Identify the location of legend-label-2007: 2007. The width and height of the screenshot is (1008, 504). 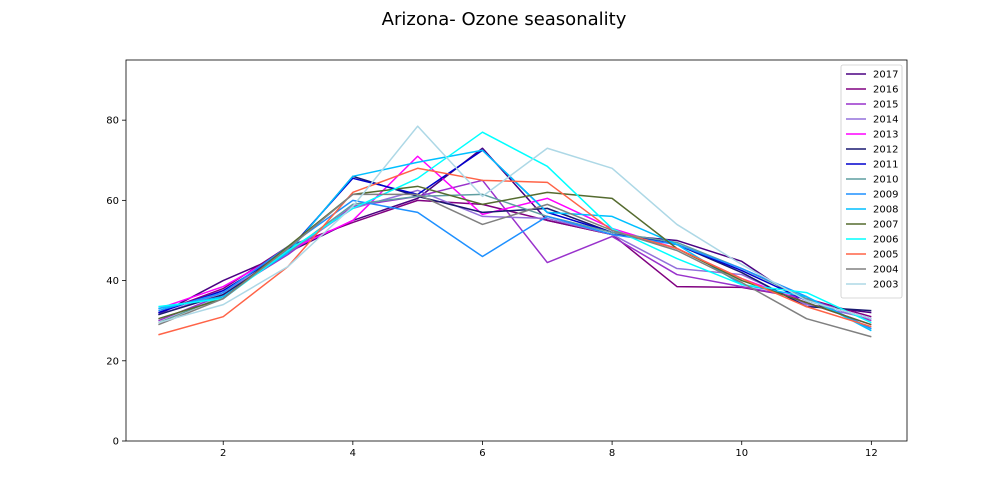
(885, 225).